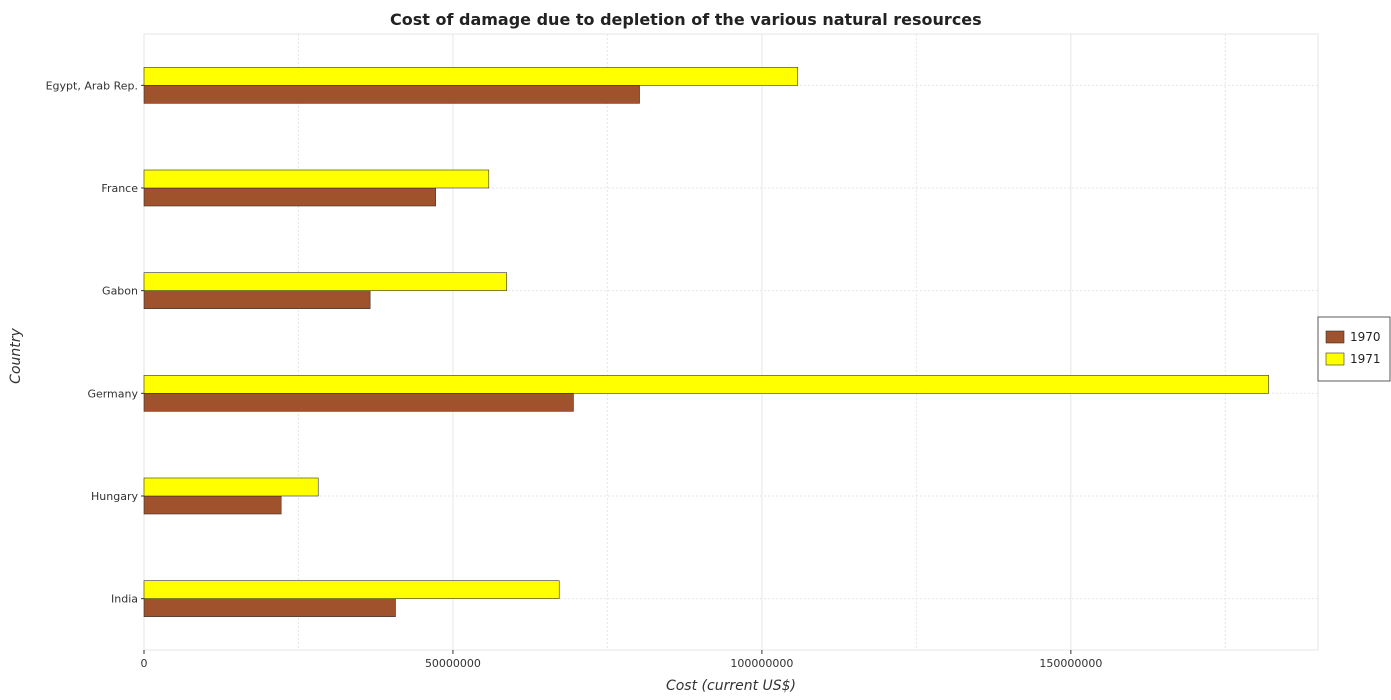 Image resolution: width=1391 pixels, height=700 pixels. What do you see at coordinates (212, 505) in the screenshot?
I see `bar-1970-hungary` at bounding box center [212, 505].